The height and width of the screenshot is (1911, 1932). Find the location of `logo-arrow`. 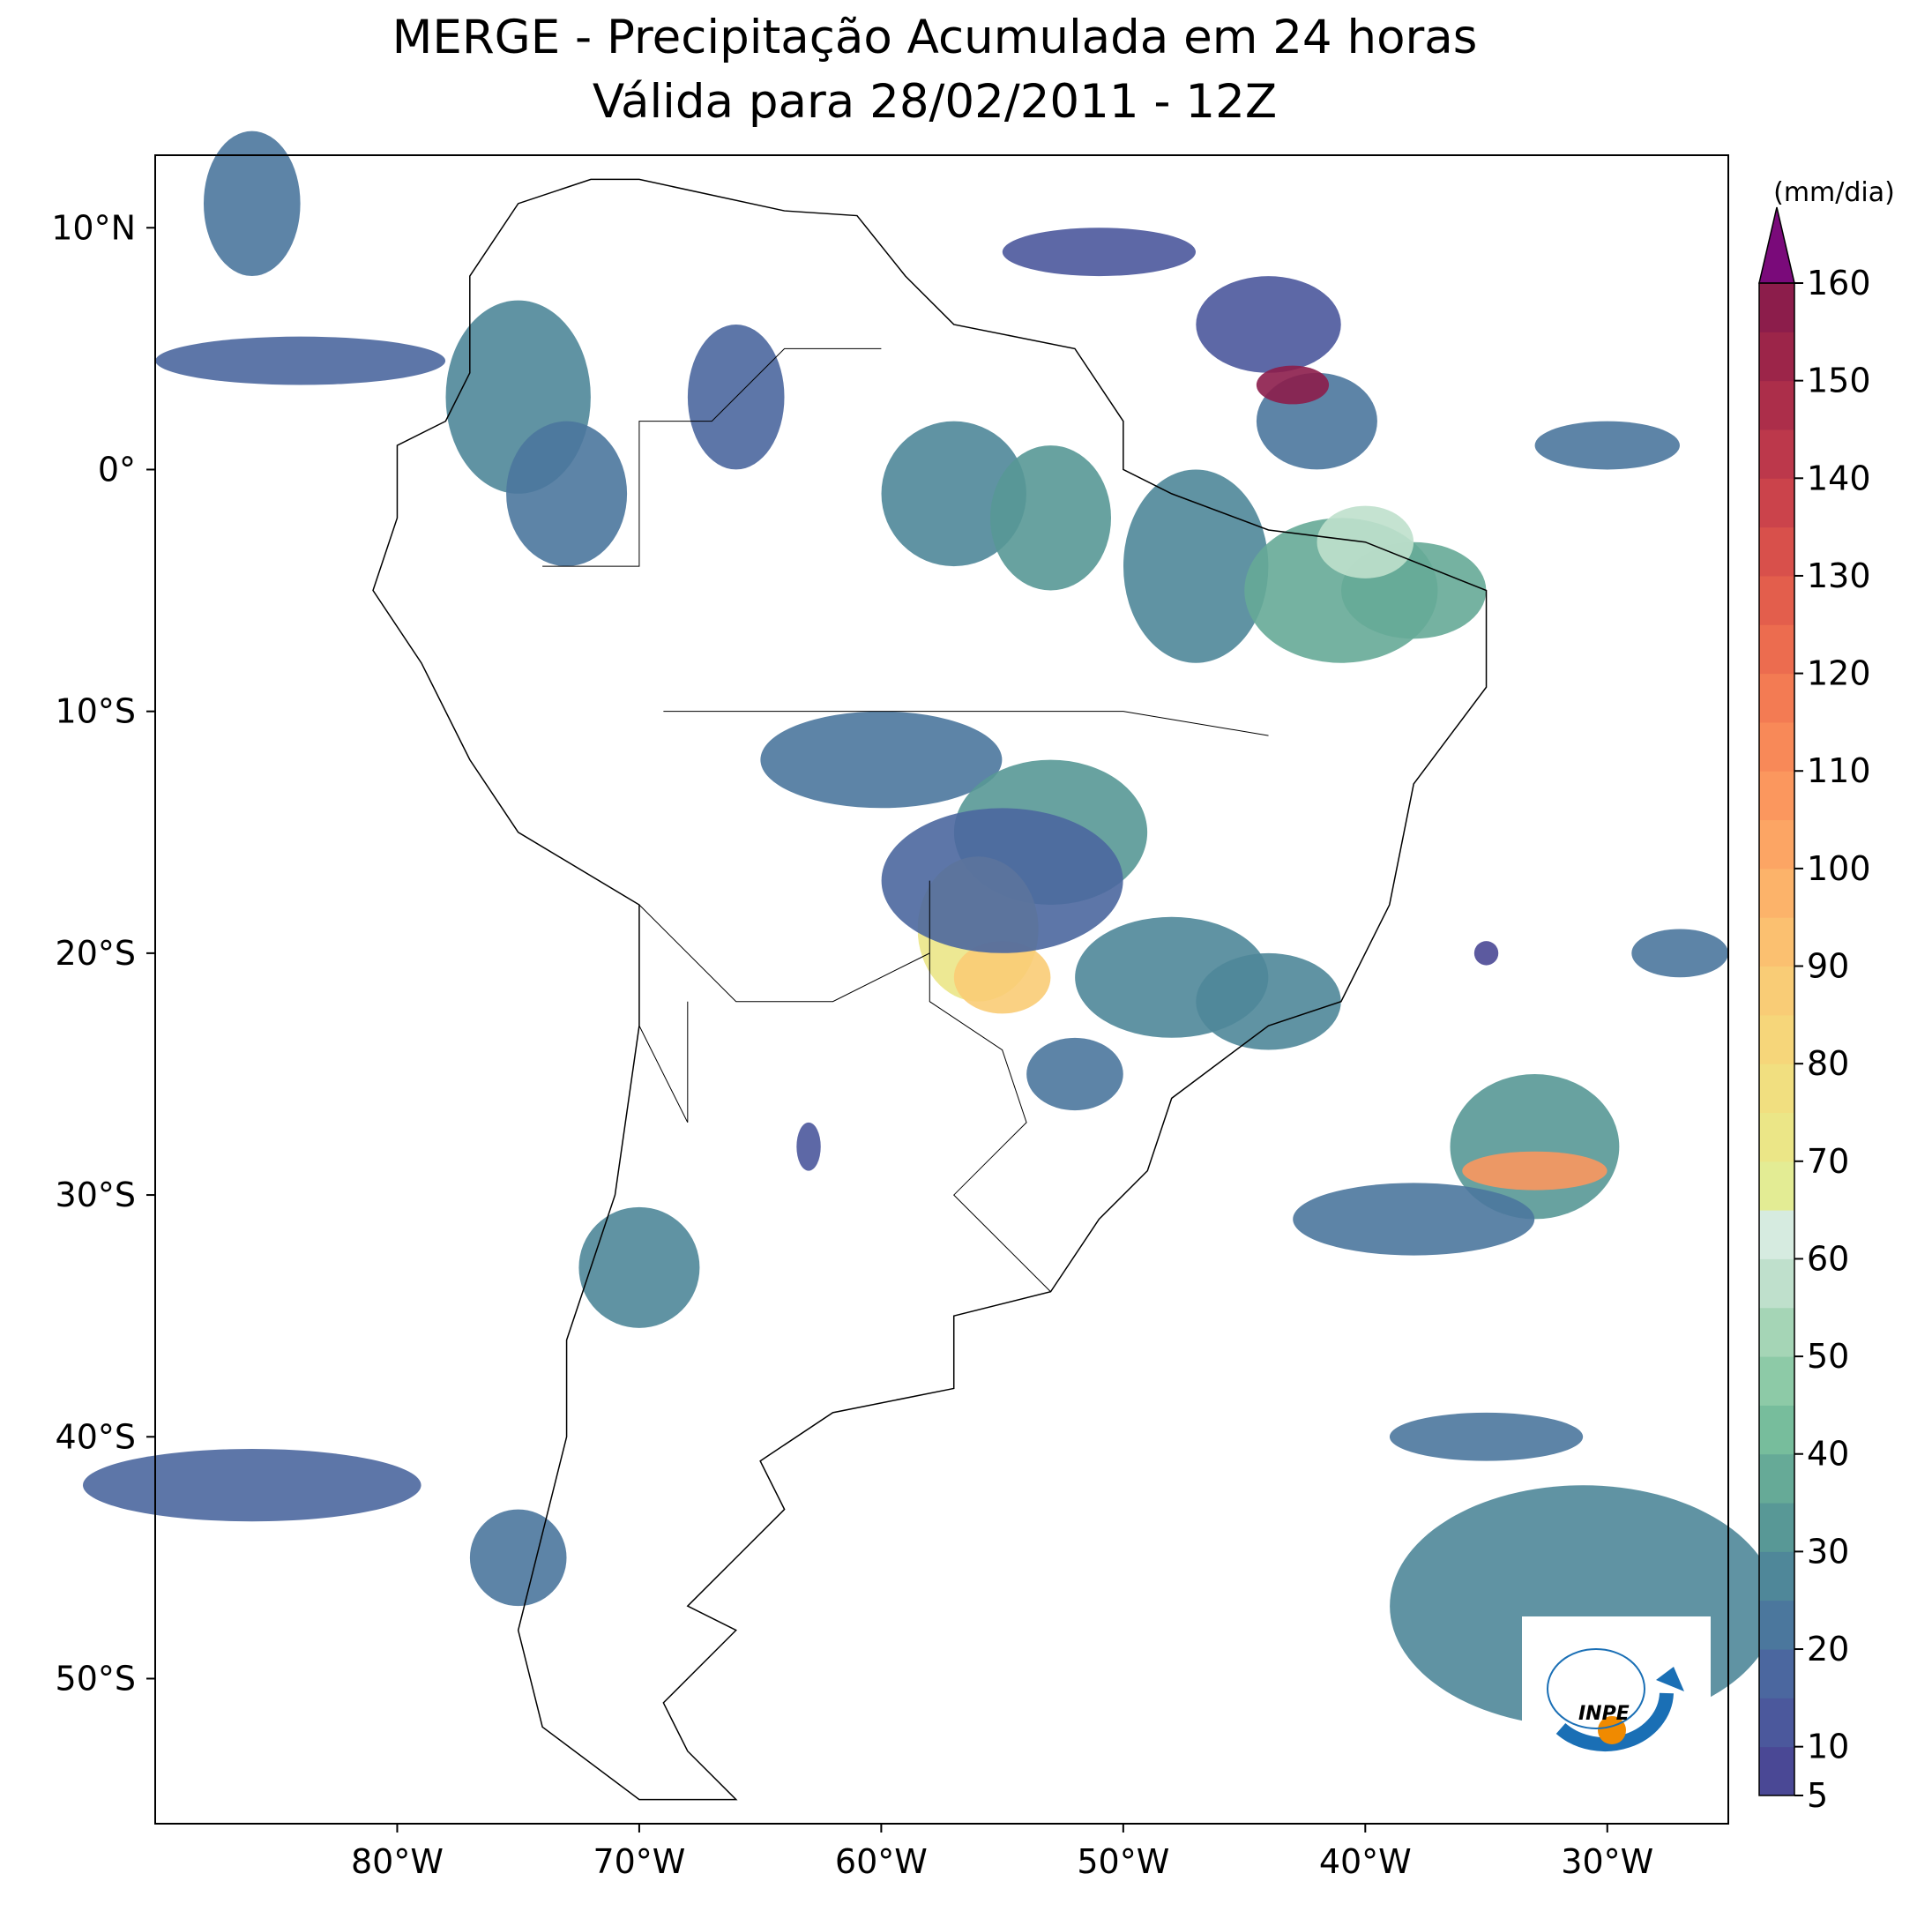

logo-arrow is located at coordinates (1670, 1679).